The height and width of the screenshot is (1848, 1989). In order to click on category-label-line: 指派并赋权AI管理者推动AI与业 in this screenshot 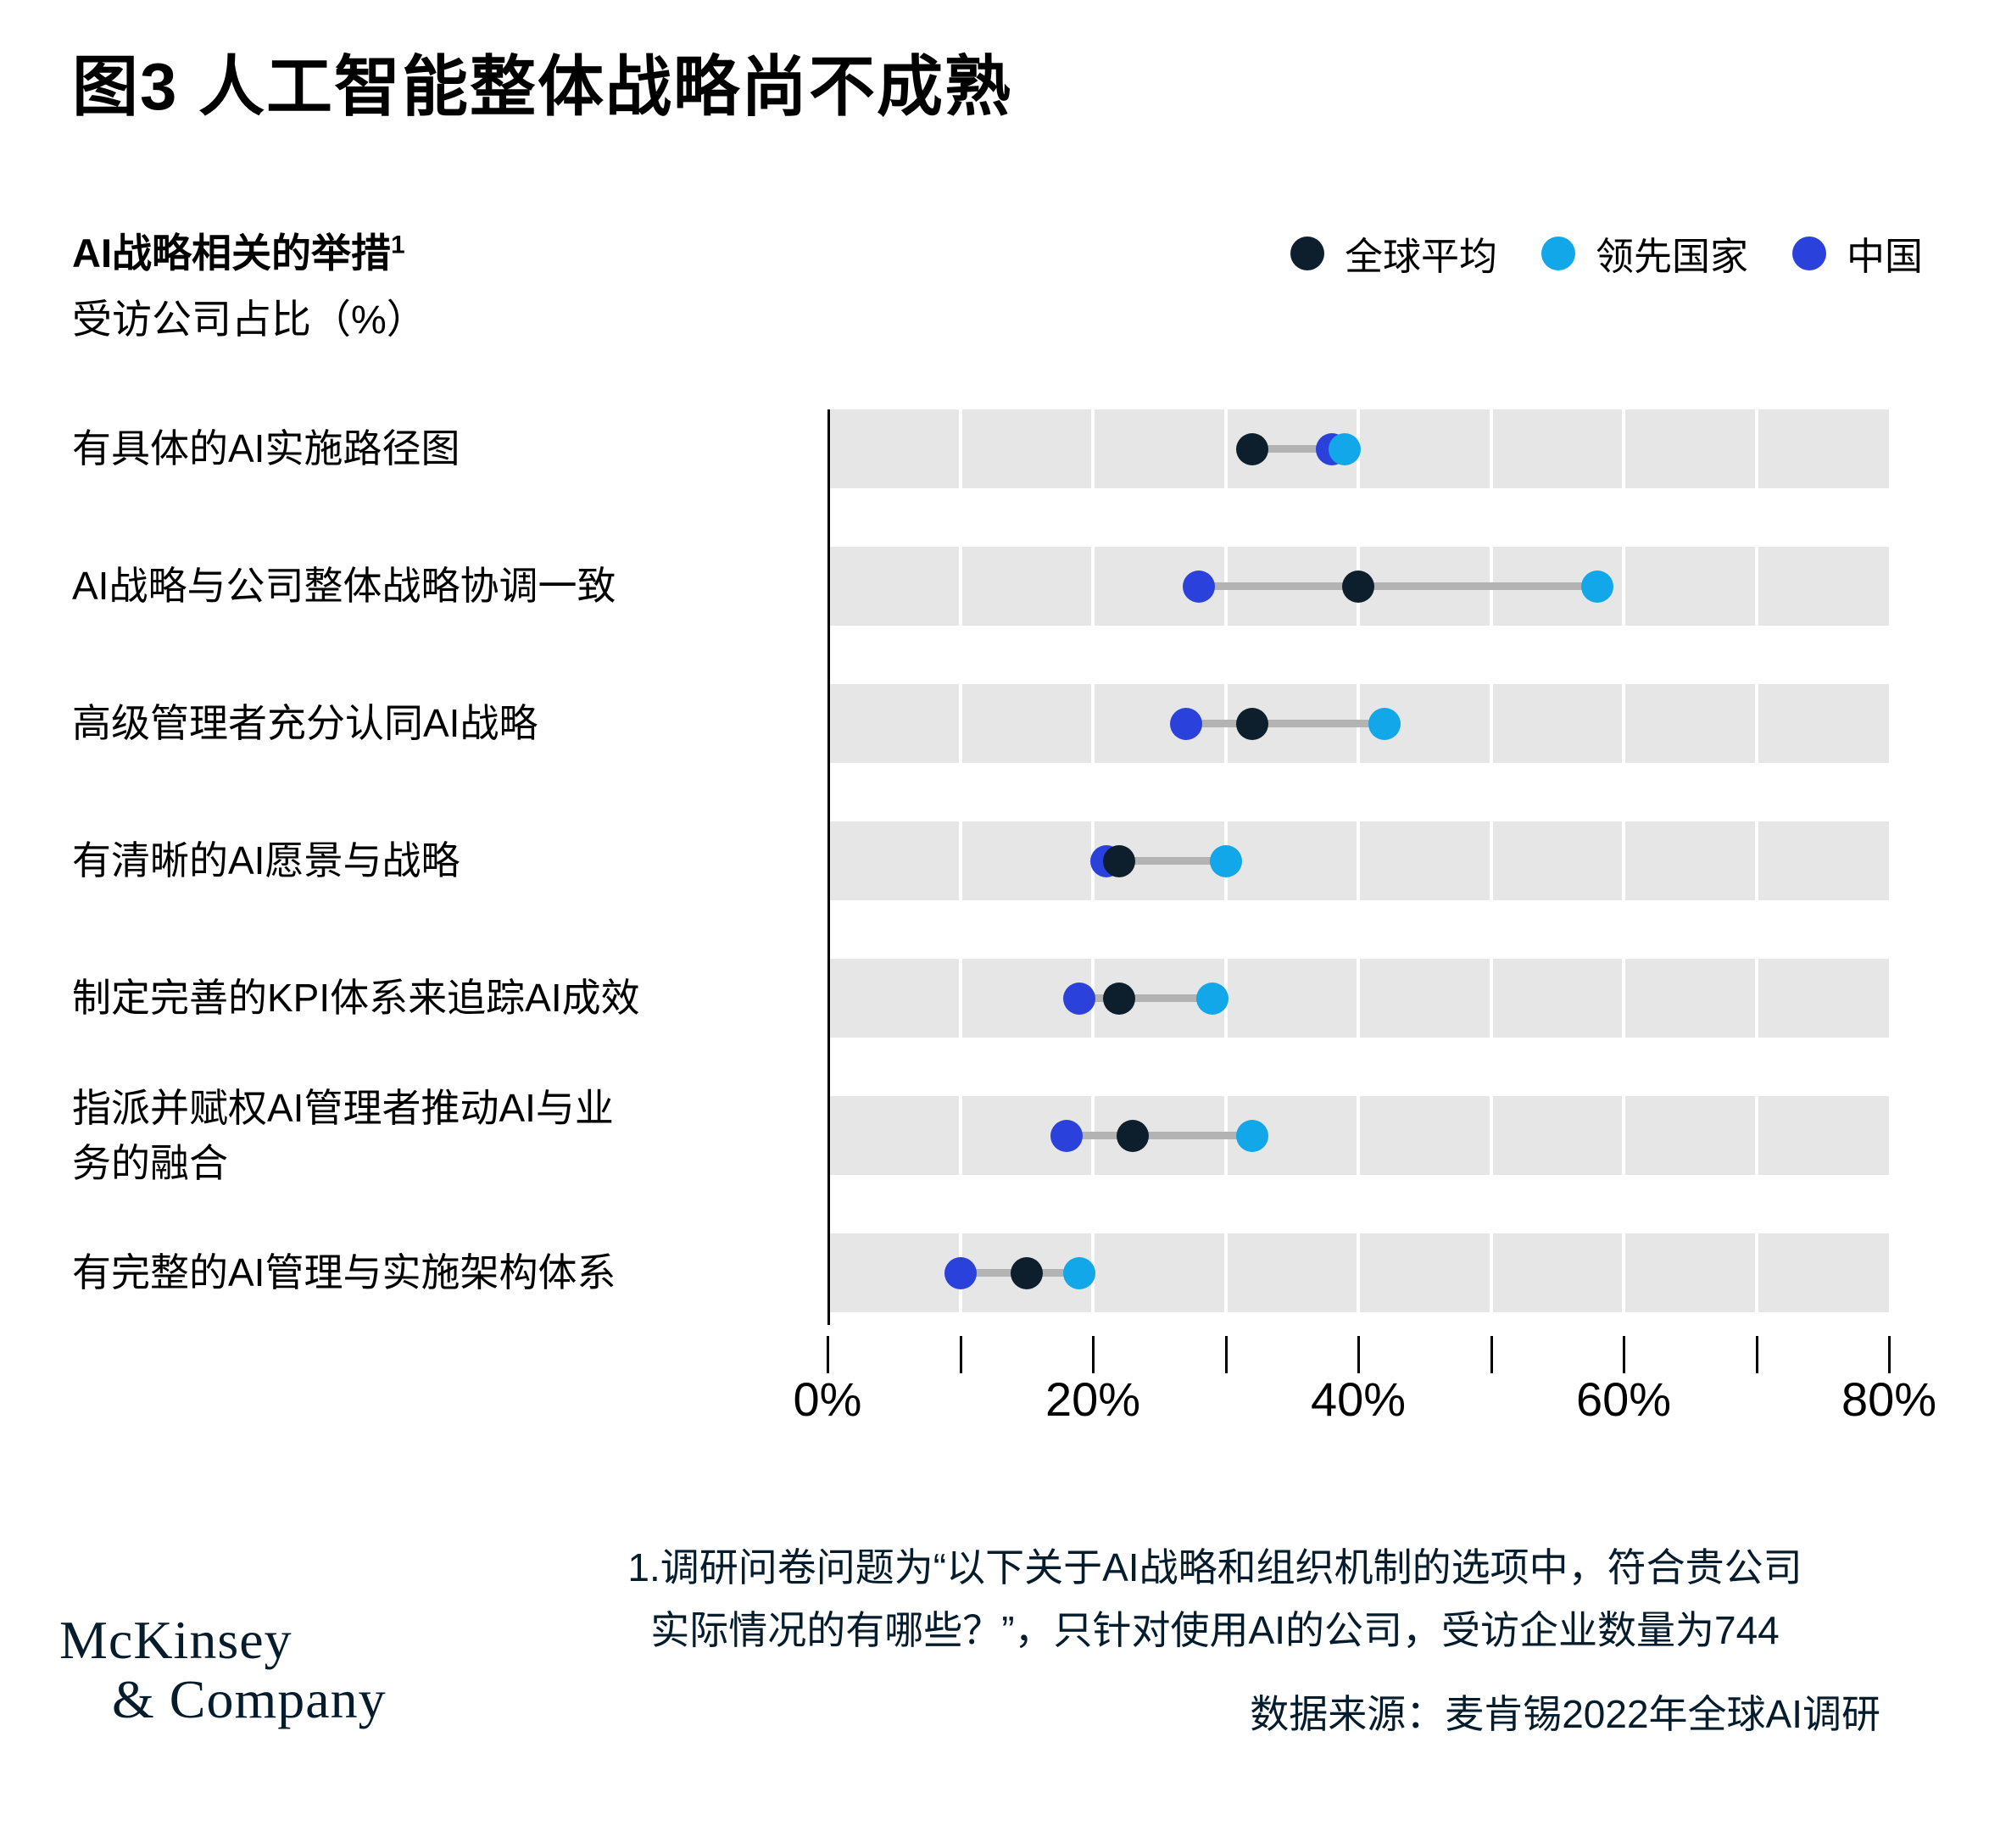, I will do `click(343, 1107)`.